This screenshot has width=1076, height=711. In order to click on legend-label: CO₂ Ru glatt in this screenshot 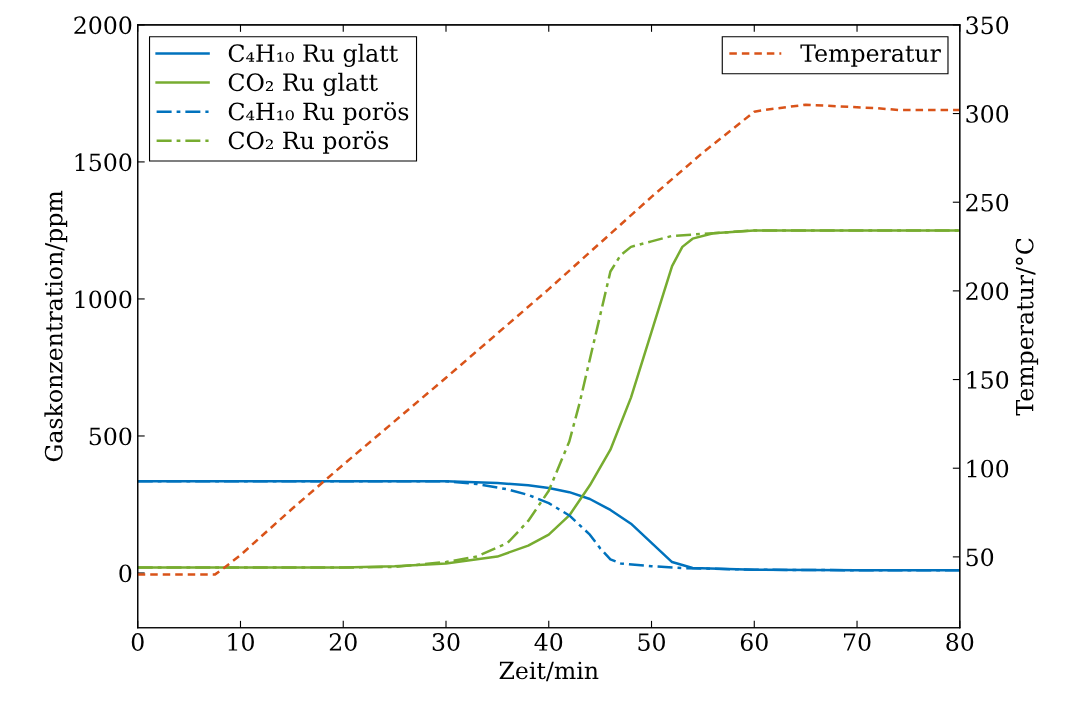, I will do `click(303, 84)`.